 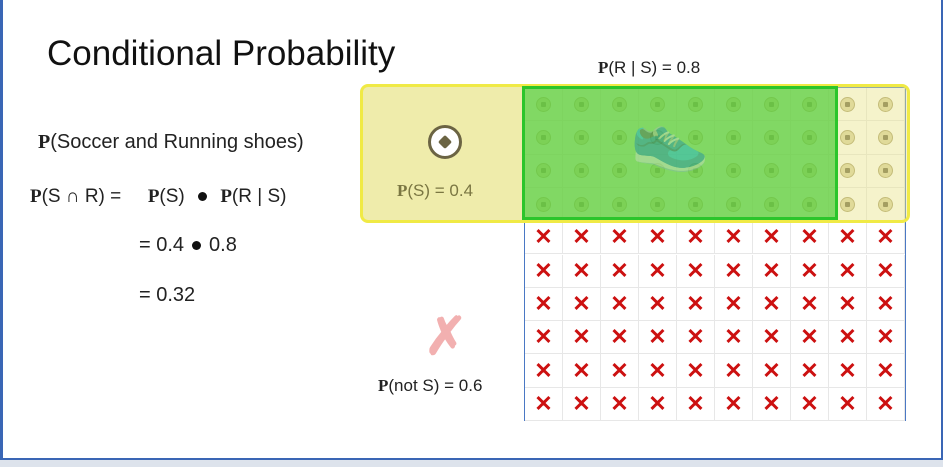 What do you see at coordinates (440, 190) in the screenshot?
I see `ps-label-text: (S) = 0.4` at bounding box center [440, 190].